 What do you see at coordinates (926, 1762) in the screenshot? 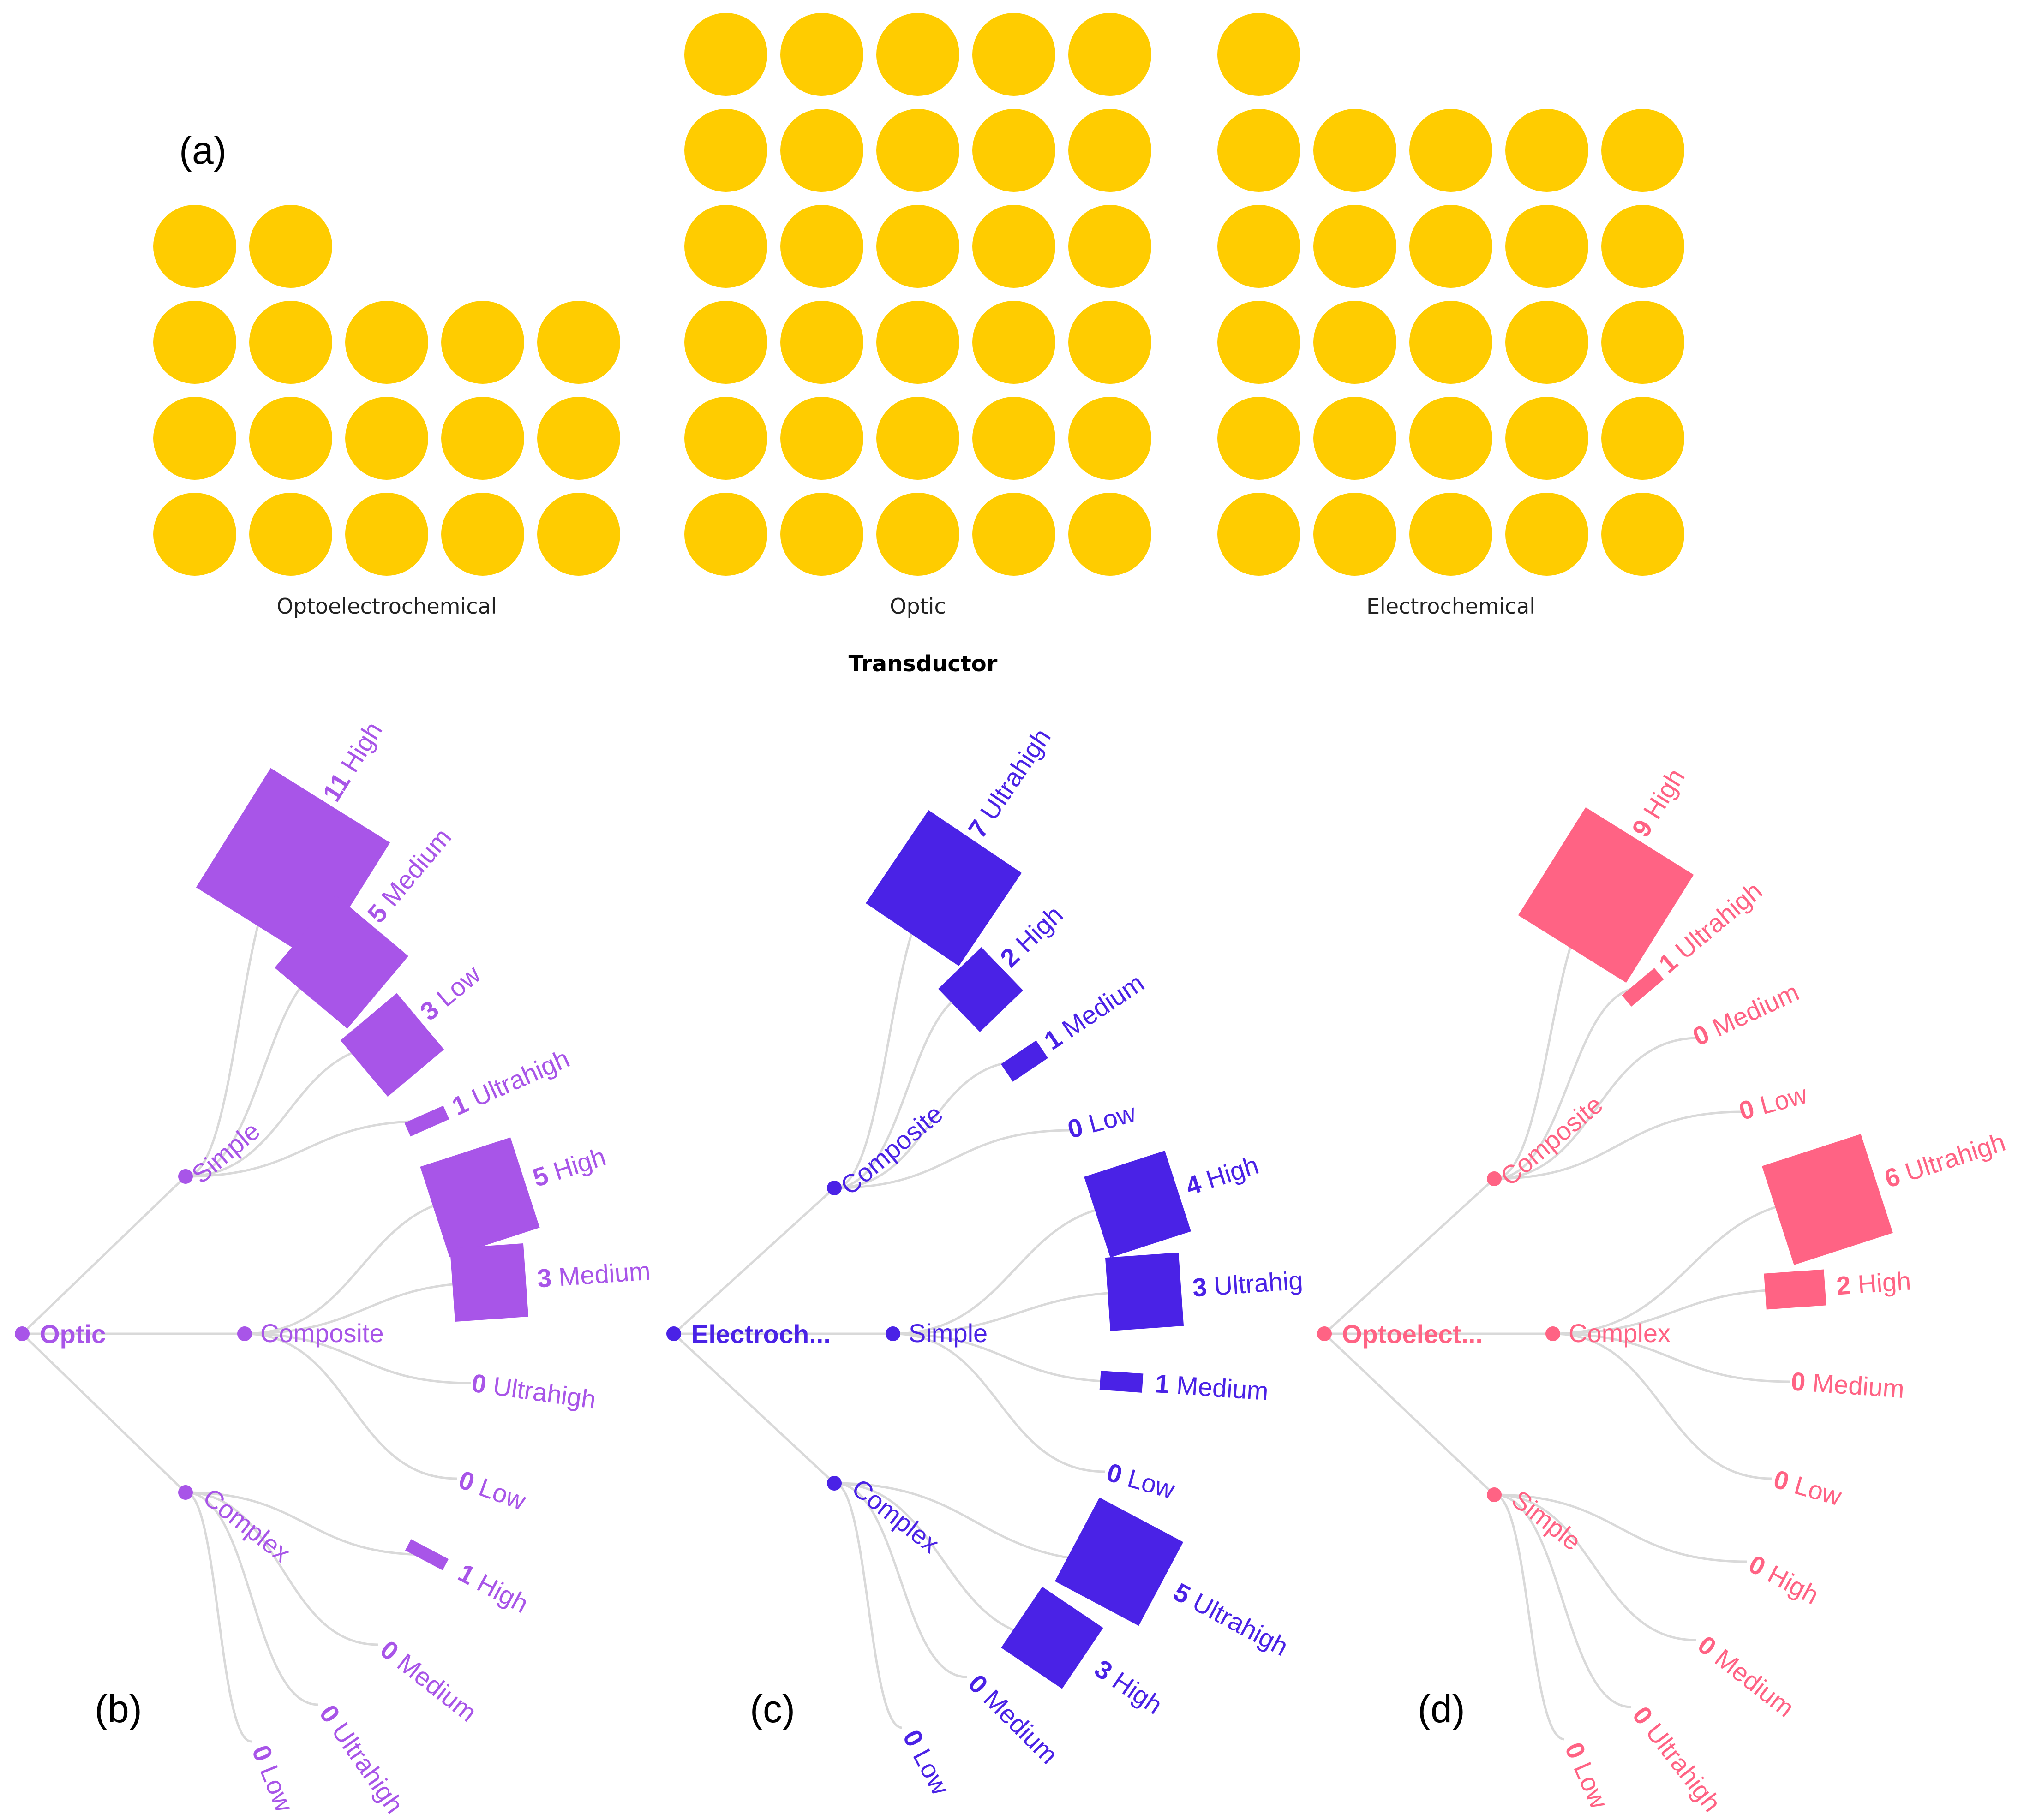
I see `electro-leaf-label-2-3: 0 Low` at bounding box center [926, 1762].